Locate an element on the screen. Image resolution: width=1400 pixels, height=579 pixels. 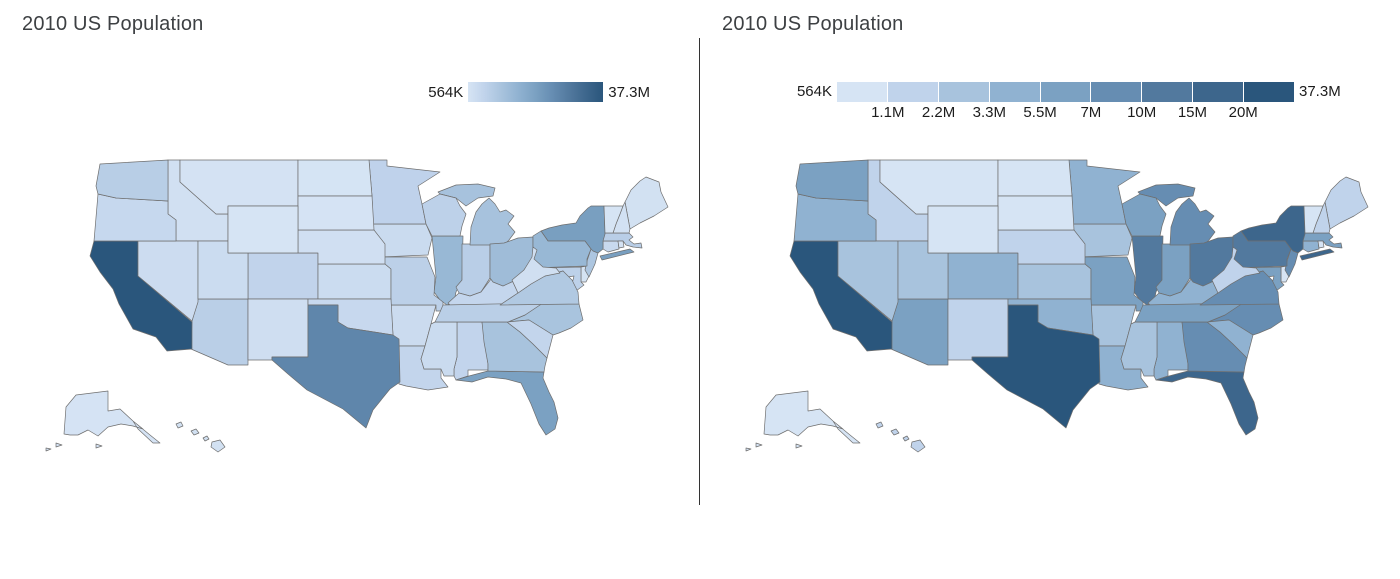
legend-bin-bar: 1.1M 2.2M 3.3M 5.5M 7M 10M 15M 20M is located at coordinates (1066, 101).